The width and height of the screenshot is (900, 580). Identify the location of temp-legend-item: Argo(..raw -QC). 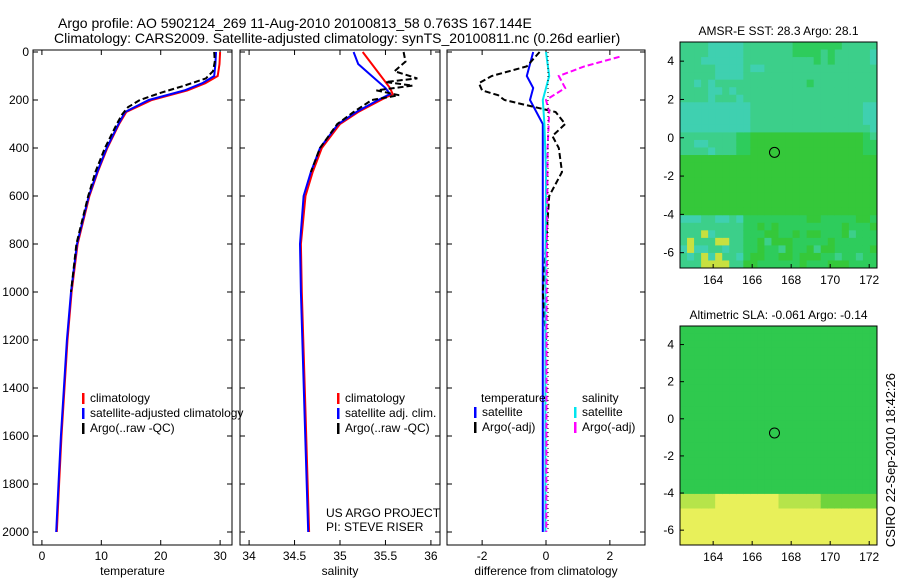
(132, 428).